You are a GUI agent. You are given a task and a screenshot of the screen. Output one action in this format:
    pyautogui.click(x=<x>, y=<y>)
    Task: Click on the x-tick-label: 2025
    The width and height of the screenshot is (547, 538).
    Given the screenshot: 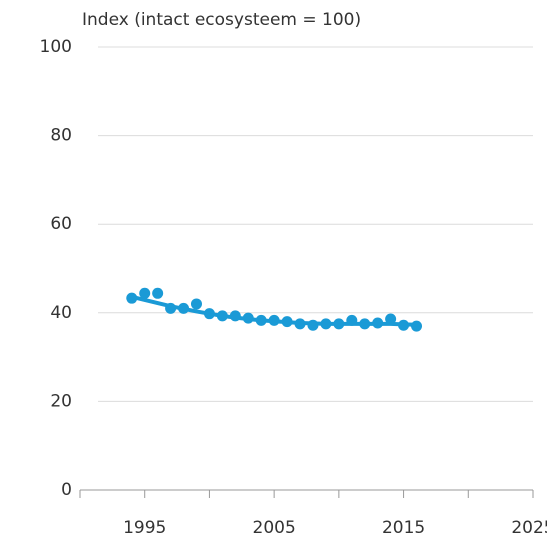 What is the action you would take?
    pyautogui.click(x=529, y=528)
    